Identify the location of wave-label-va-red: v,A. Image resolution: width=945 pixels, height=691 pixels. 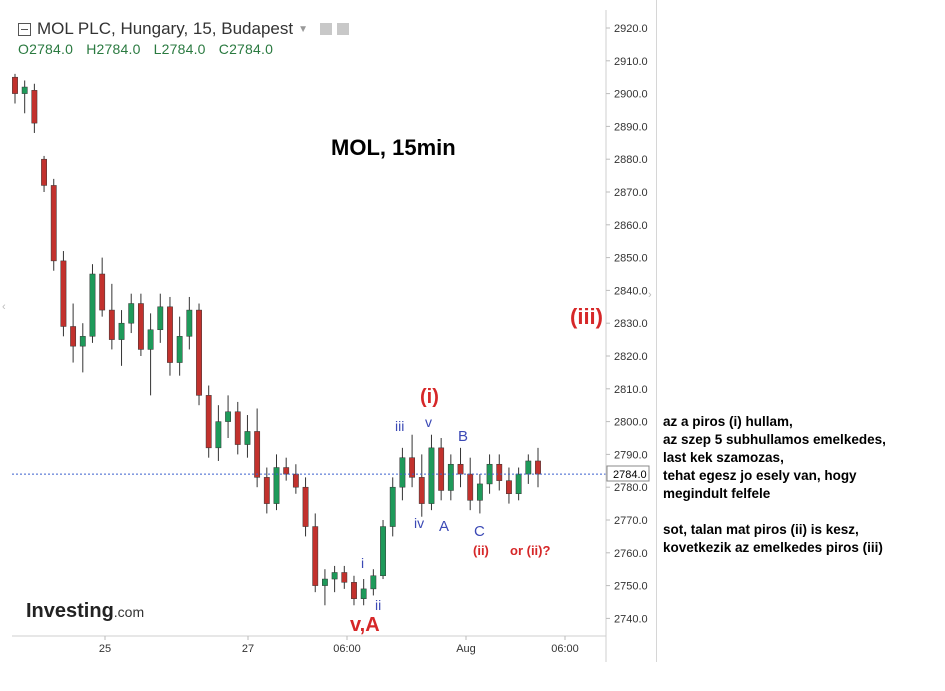
(365, 625).